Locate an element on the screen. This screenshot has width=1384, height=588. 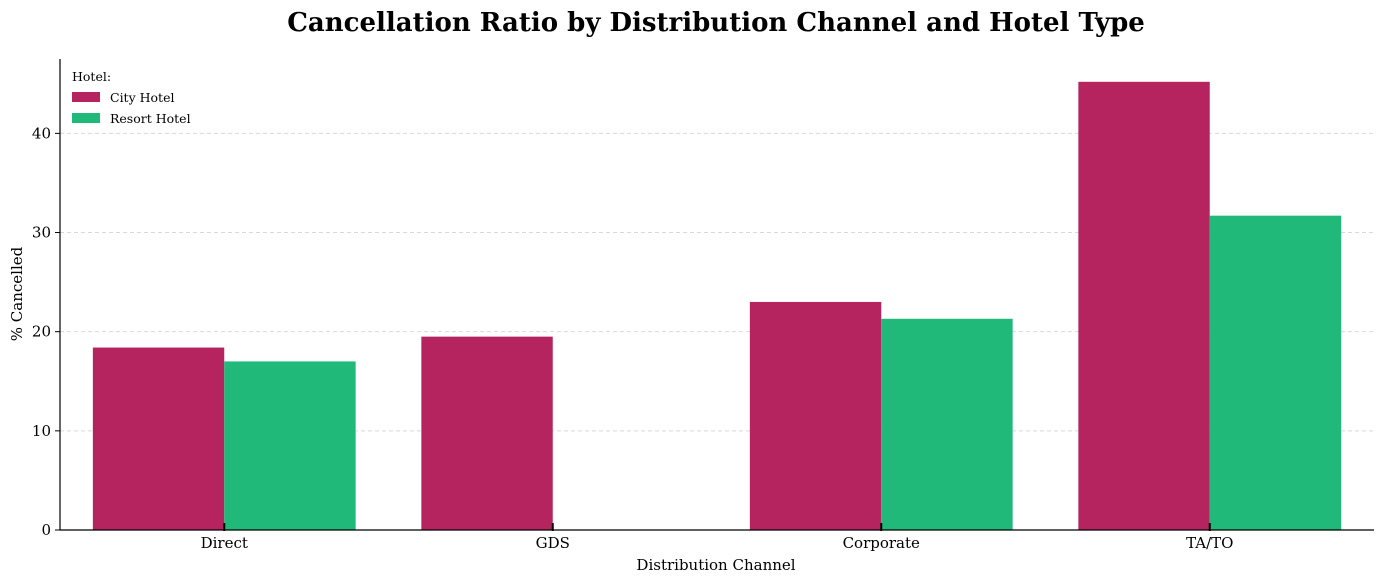
legend-entry-label: Resort Hotel is located at coordinates (150, 118).